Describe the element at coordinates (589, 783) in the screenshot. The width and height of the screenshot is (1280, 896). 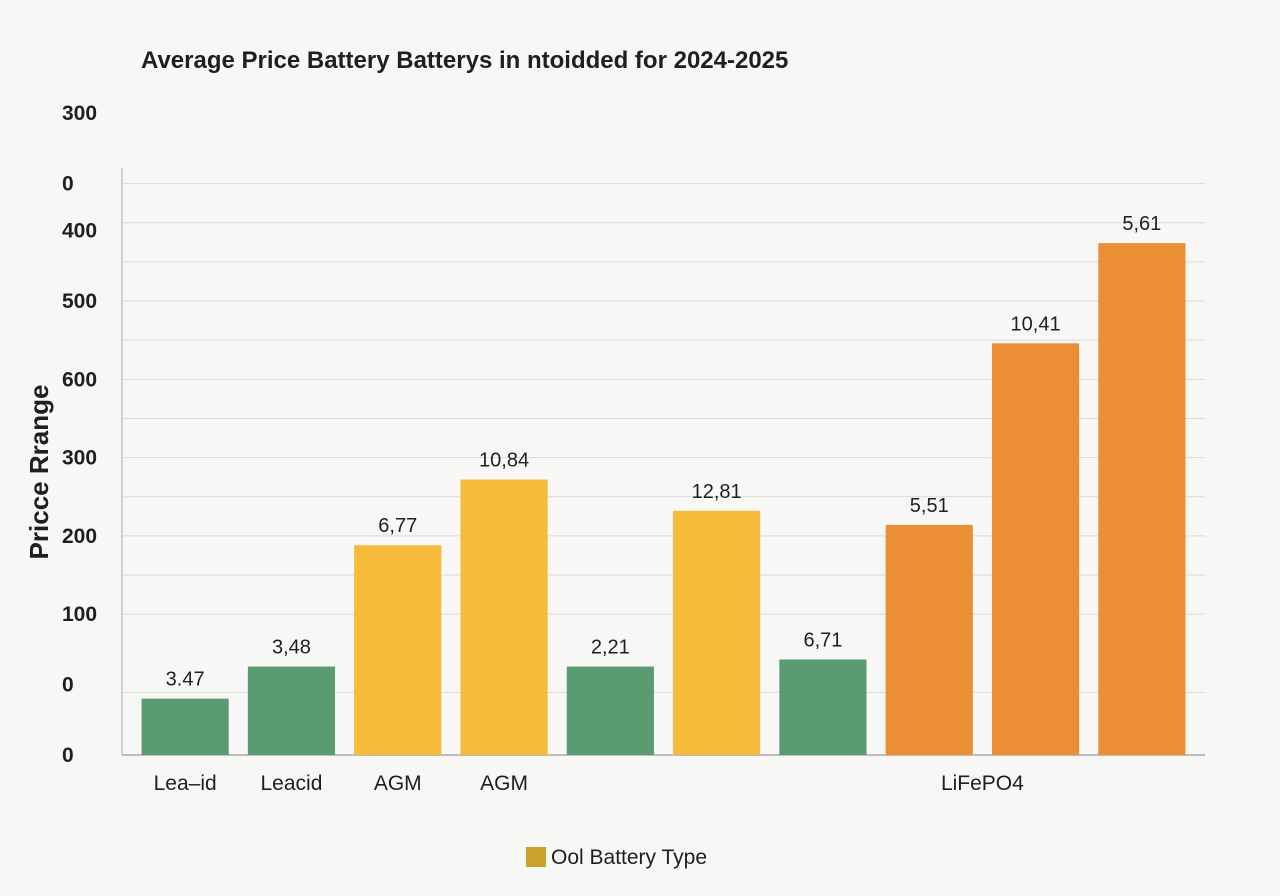
I see `x-axis-labels: Lea–id Leacid AGM AGM LiFePO4` at that location.